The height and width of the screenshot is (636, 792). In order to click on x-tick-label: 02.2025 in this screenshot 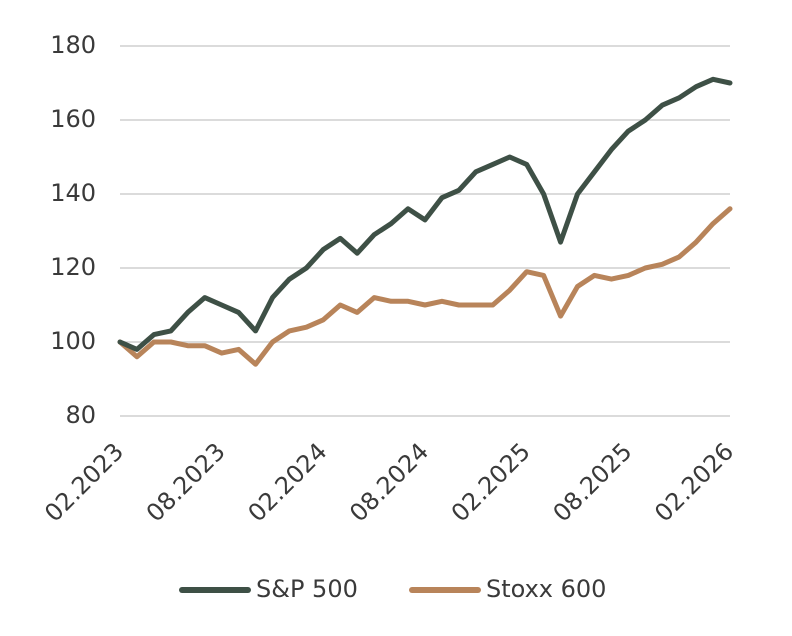, I will do `click(491, 482)`.